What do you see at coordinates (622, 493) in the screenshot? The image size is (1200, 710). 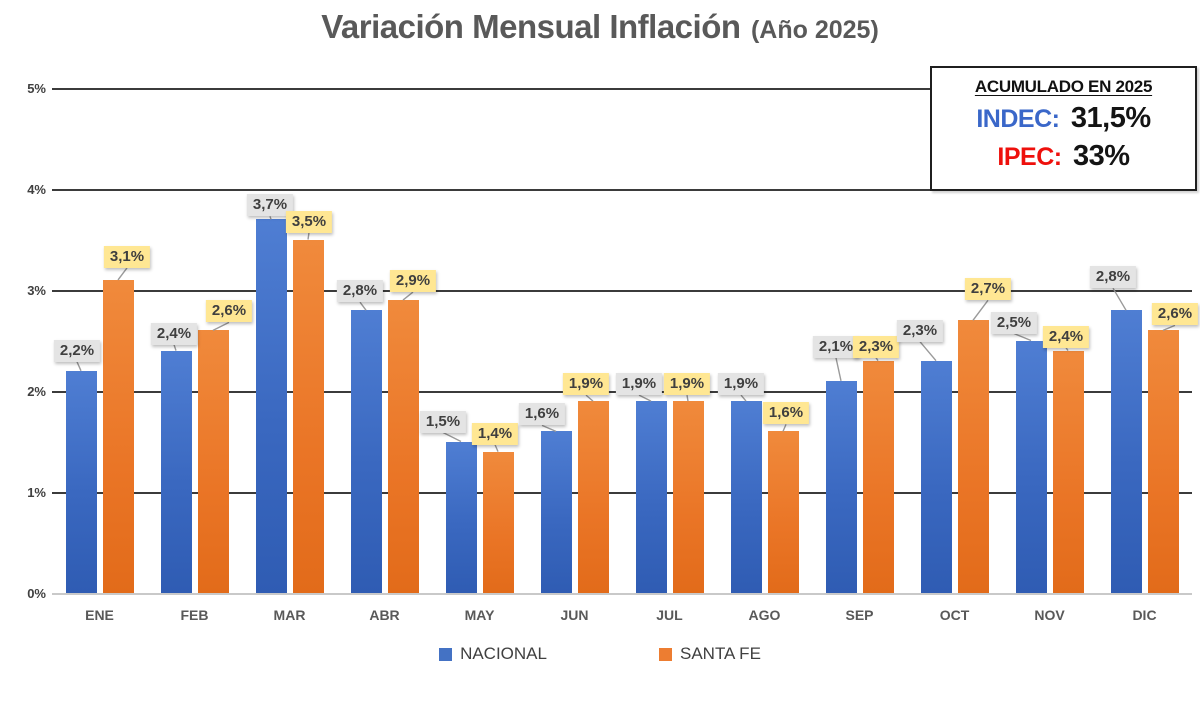 I see `gridline-1%` at bounding box center [622, 493].